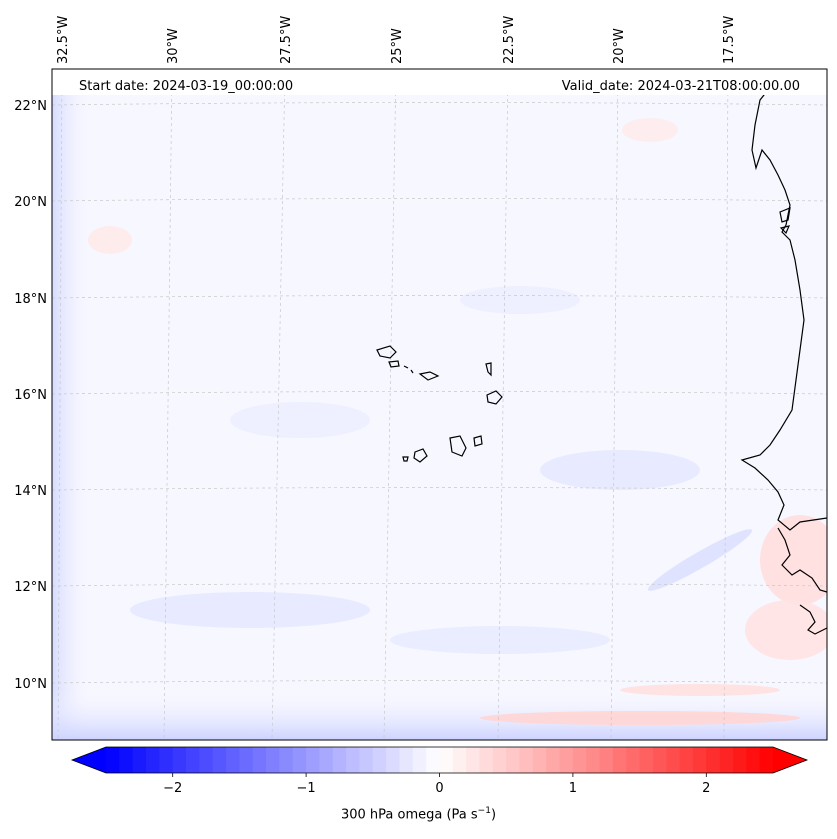  I want to click on lon-label: 27.5°W, so click(286, 40).